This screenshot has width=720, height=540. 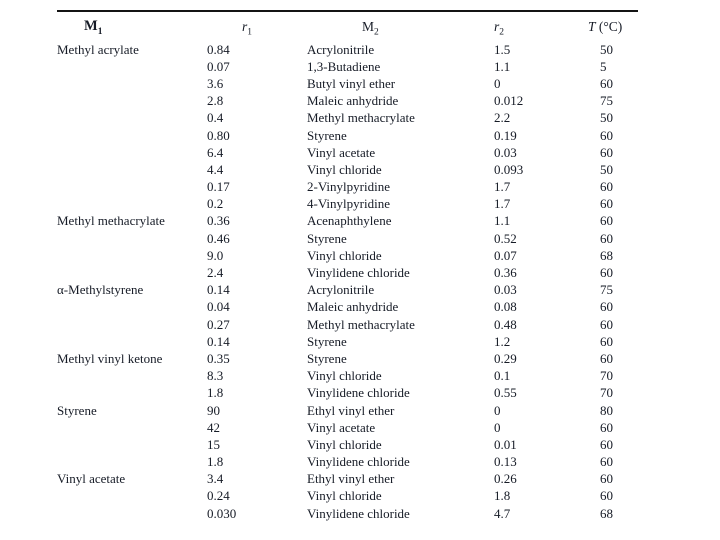 I want to click on cell-r1-value: 1.8, so click(x=215, y=393).